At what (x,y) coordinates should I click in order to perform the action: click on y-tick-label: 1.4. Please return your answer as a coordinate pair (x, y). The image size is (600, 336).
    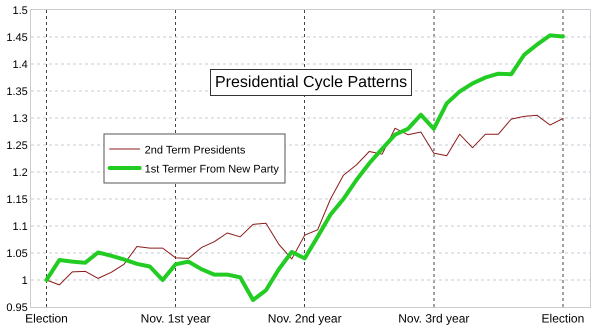
    Looking at the image, I should click on (20, 64).